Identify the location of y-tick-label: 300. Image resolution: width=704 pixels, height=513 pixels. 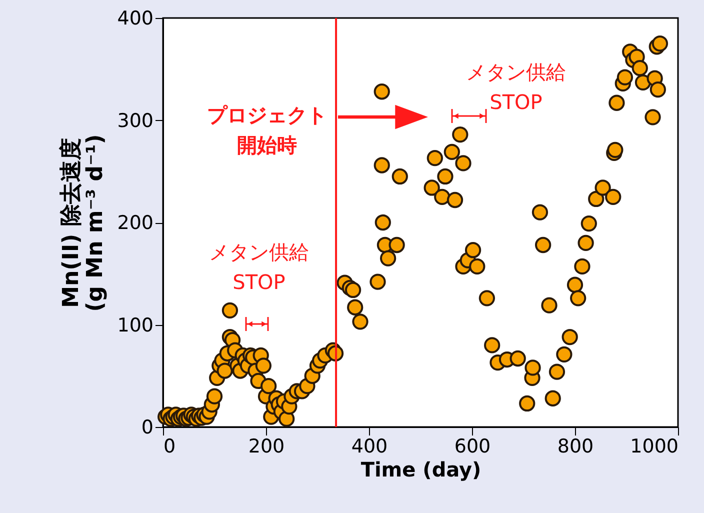
(135, 121).